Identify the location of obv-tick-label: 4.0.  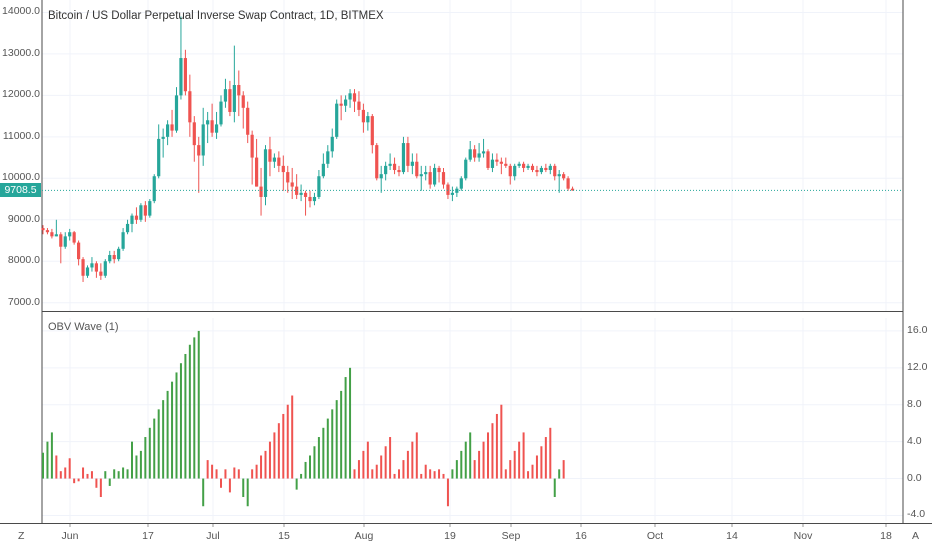
(914, 440).